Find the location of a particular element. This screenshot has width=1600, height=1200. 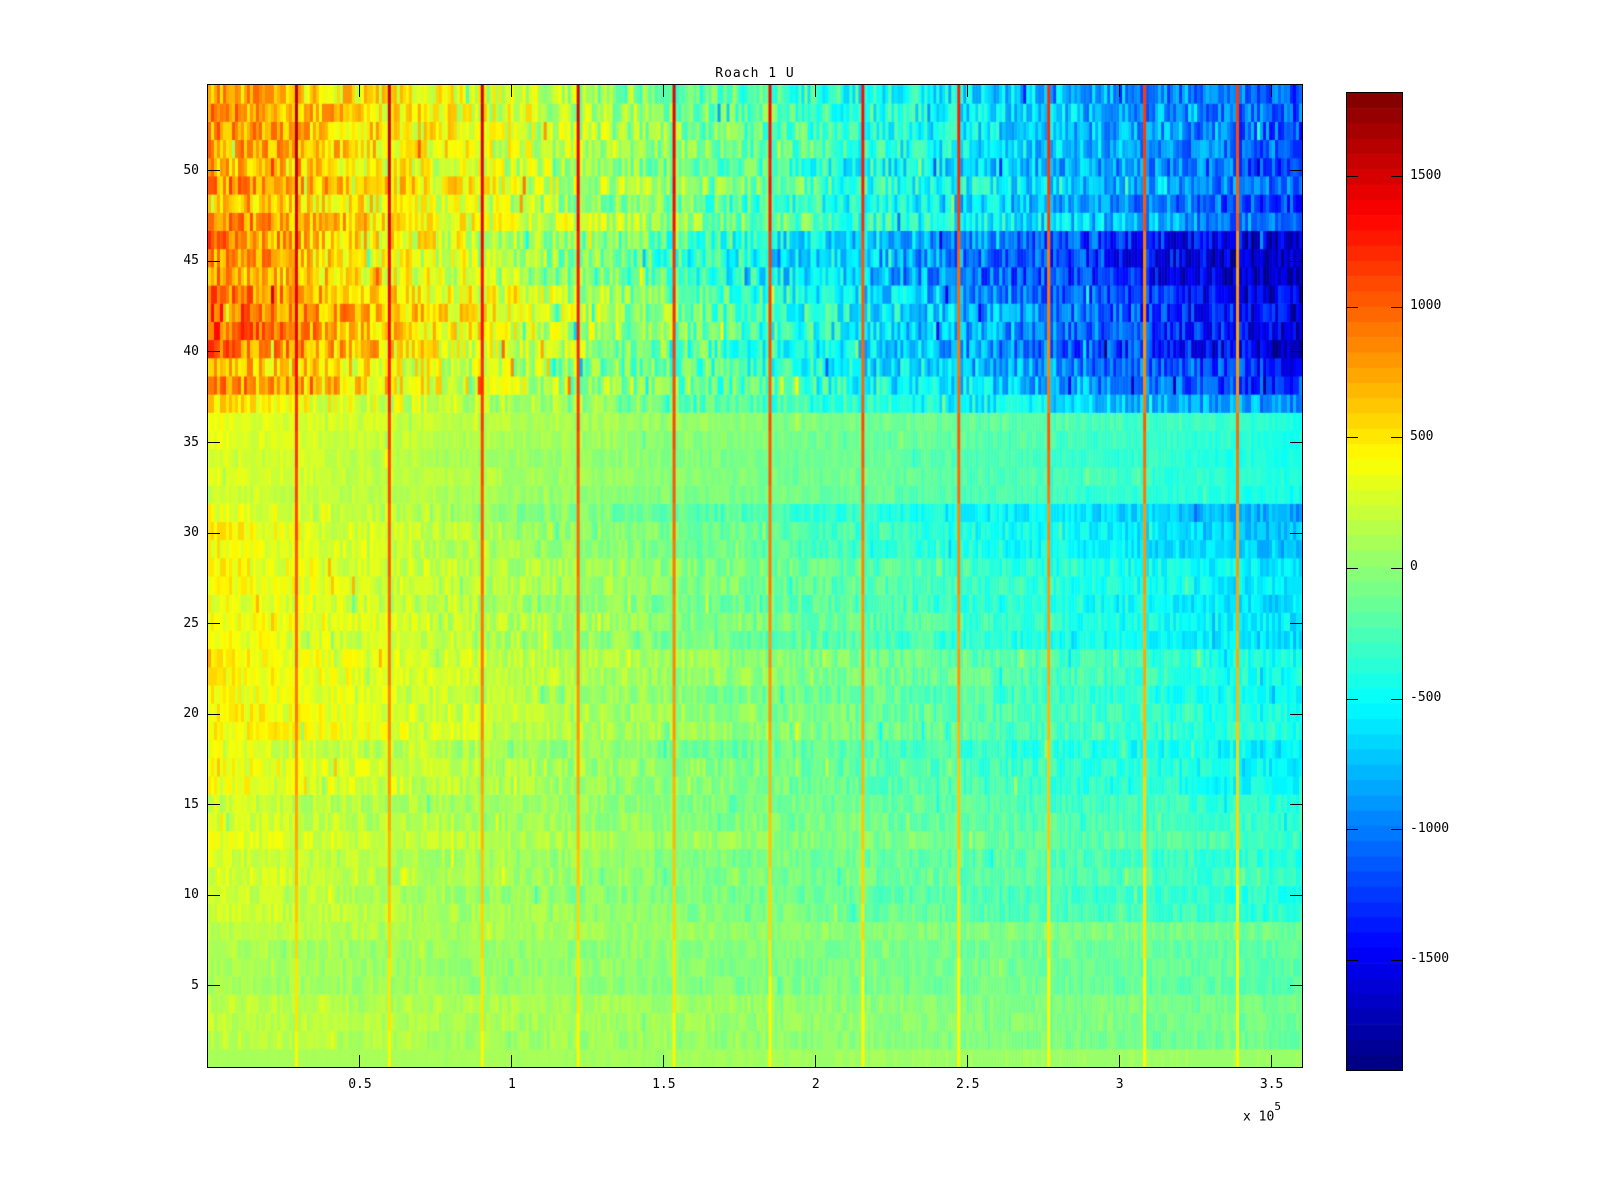

y-tick-label: 15 is located at coordinates (191, 804).